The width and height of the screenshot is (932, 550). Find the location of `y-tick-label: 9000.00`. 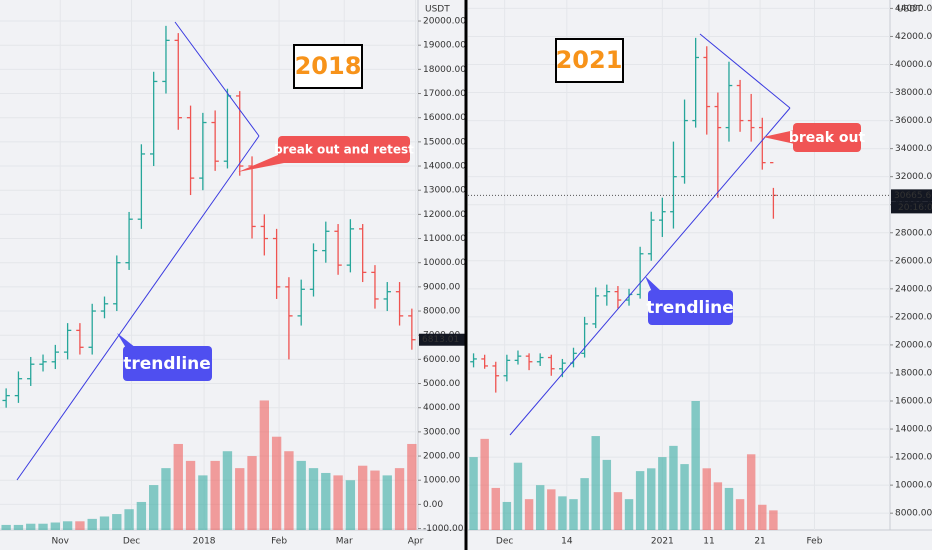

y-tick-label: 9000.00 is located at coordinates (441, 287).